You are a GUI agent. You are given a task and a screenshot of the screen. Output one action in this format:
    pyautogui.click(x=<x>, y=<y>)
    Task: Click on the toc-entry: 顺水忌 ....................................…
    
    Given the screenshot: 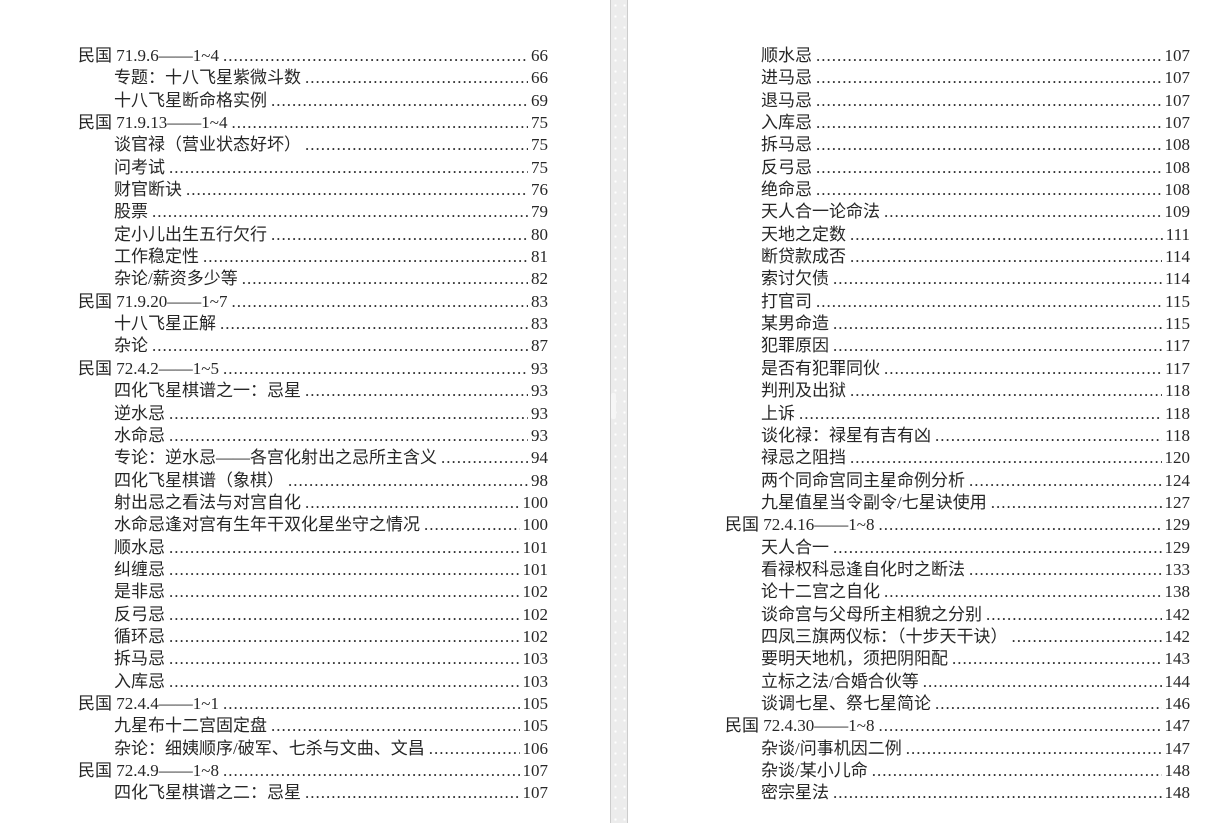 What is the action you would take?
    pyautogui.click(x=957, y=56)
    